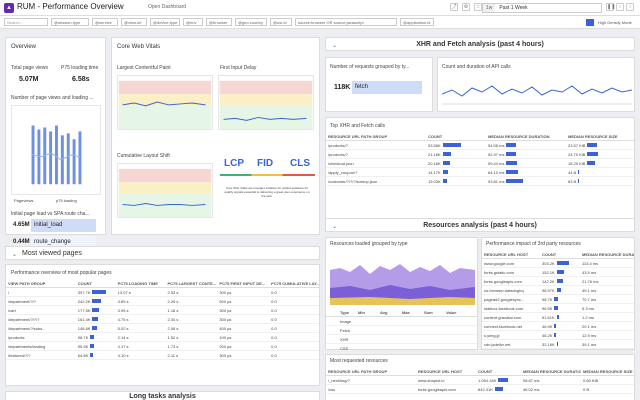 The image size is (640, 400). Describe the element at coordinates (558, 344) in the screenshot. I see `table-row: cdn.jsdelivr.net 32.16K 39.1 ms` at that location.